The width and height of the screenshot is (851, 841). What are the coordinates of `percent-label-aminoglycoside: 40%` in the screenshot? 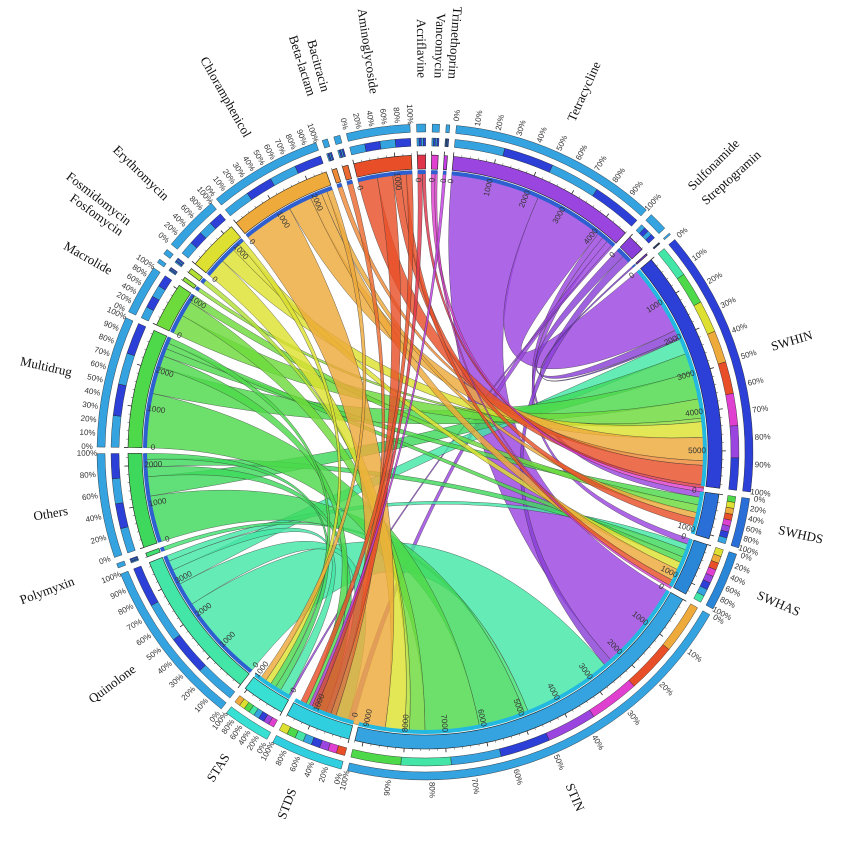 It's located at (370, 118).